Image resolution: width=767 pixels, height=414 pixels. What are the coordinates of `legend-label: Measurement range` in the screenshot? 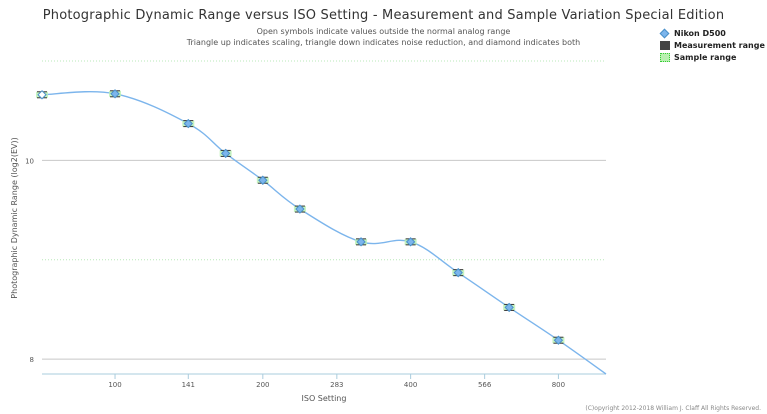 It's located at (719, 45).